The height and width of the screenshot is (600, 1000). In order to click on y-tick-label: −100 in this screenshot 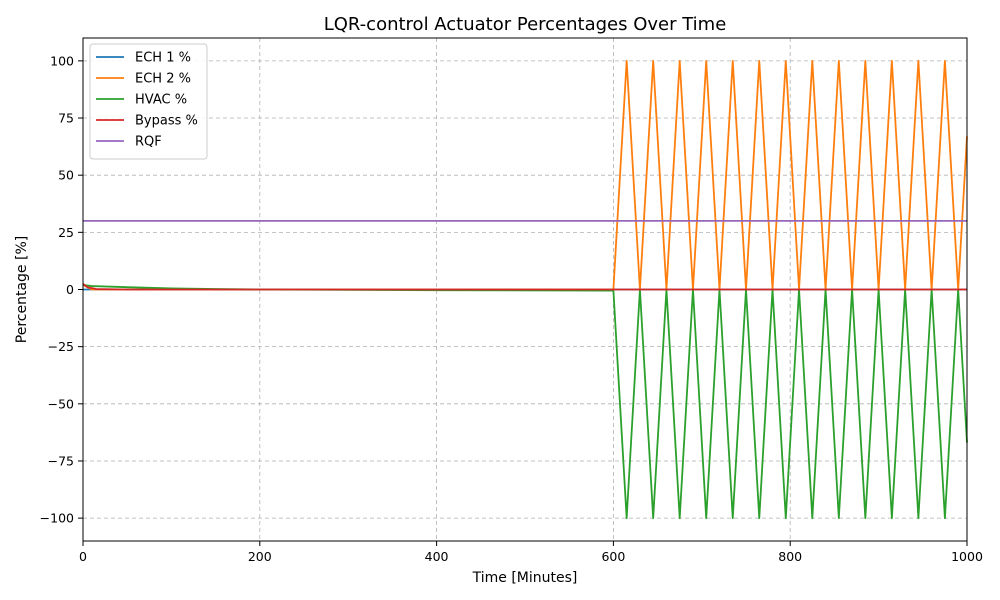, I will do `click(57, 518)`.